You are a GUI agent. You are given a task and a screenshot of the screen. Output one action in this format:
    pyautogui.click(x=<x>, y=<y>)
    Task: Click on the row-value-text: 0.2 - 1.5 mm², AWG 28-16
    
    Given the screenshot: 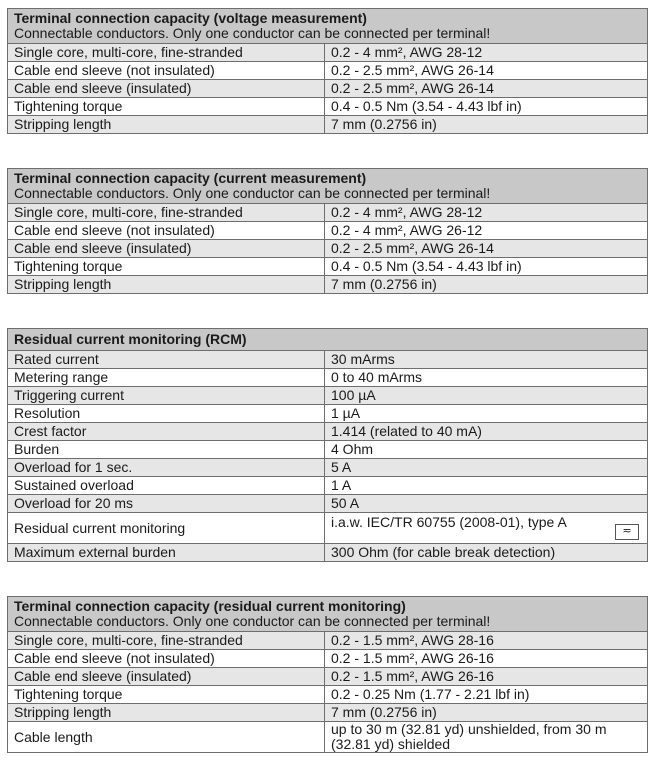 What is the action you would take?
    pyautogui.click(x=412, y=640)
    